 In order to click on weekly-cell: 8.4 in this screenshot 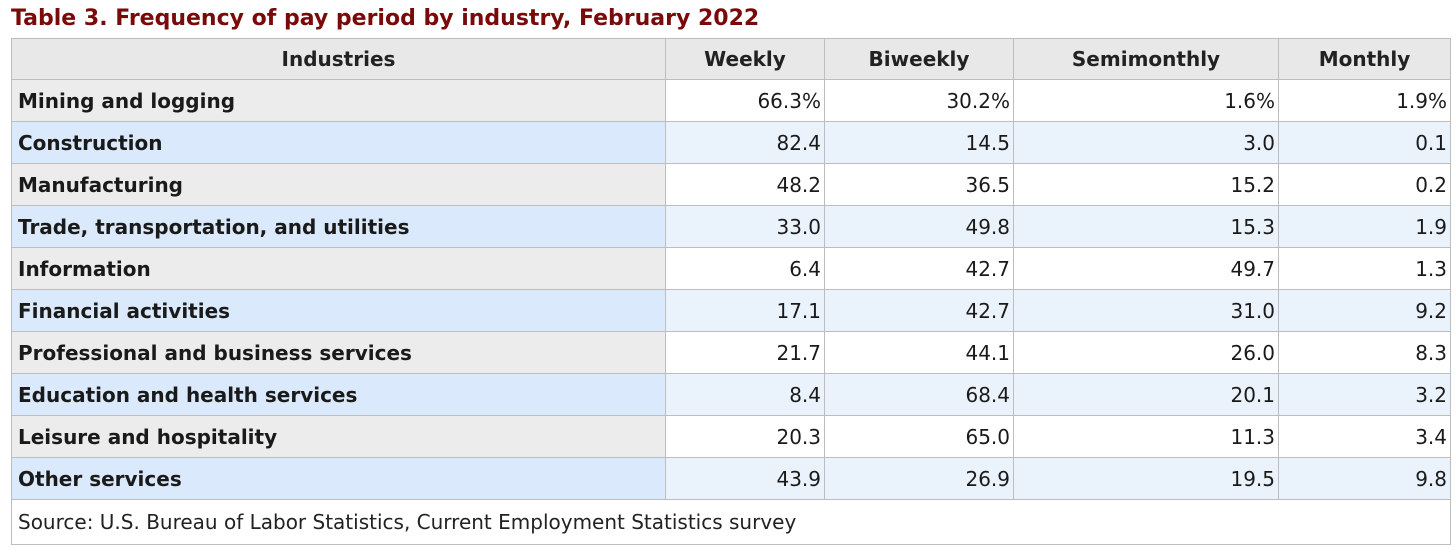, I will do `click(745, 394)`.